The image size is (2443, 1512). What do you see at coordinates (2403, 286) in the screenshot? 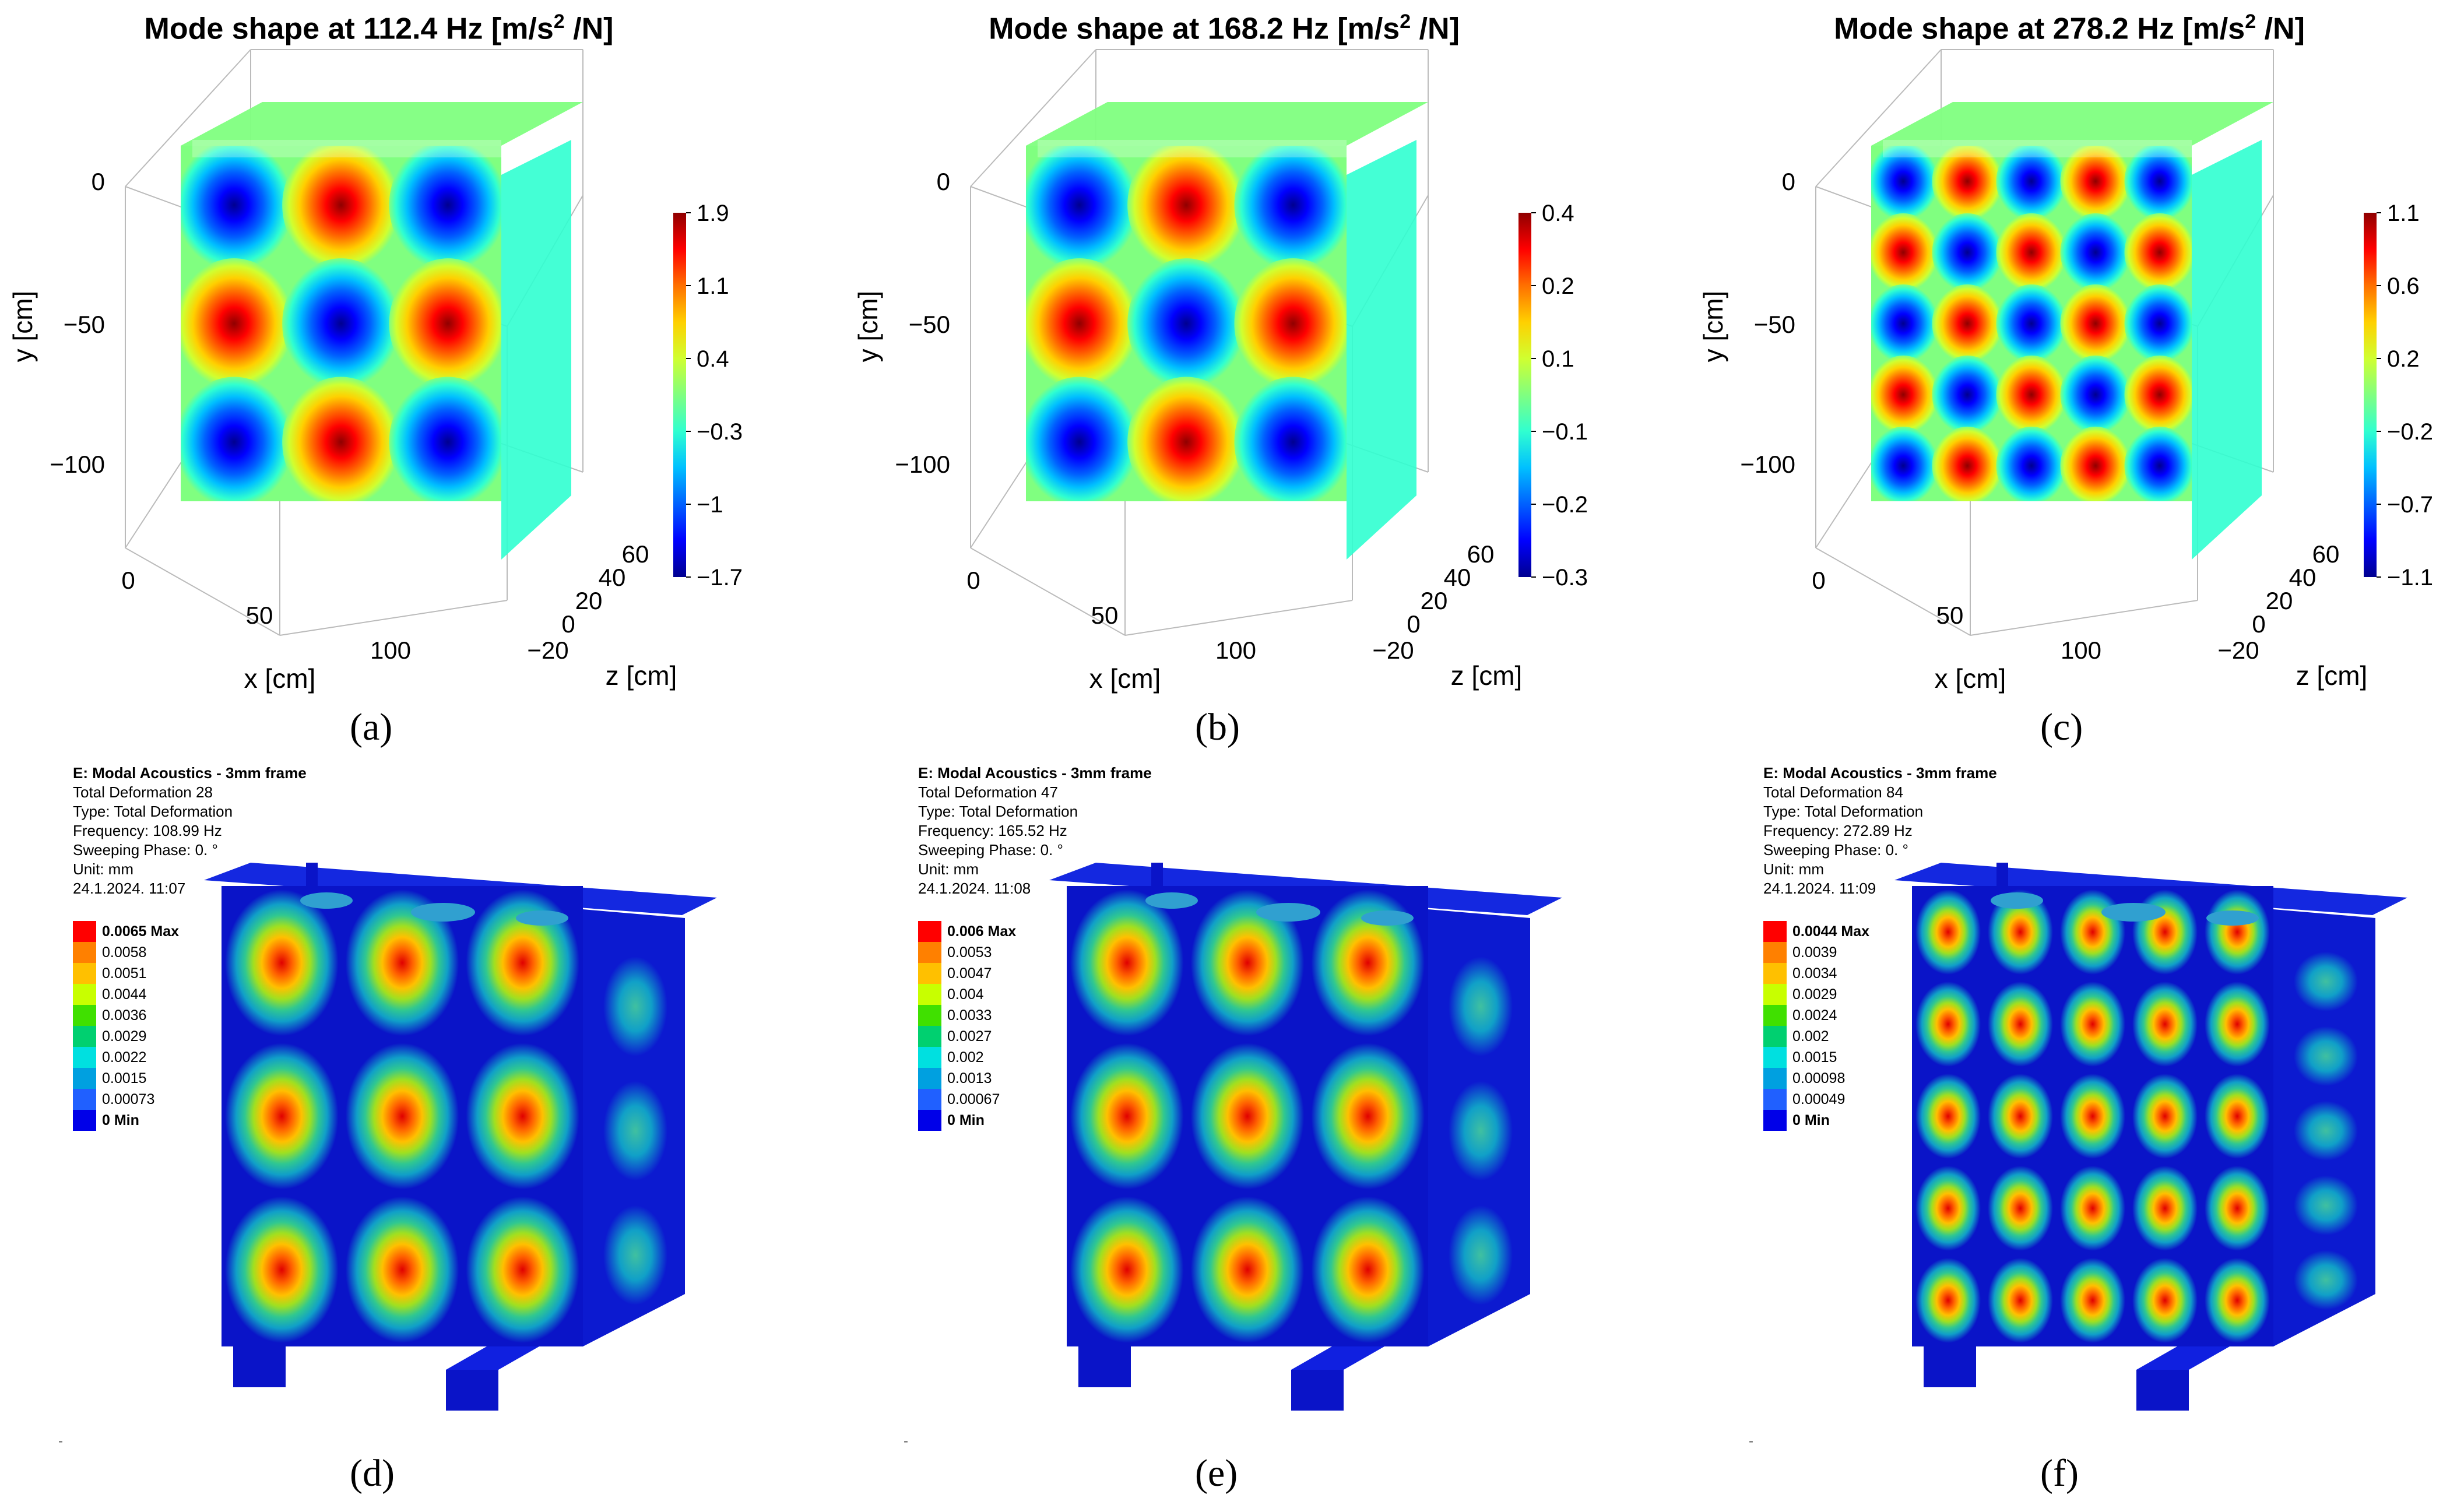
I see `colorbar-tick-label: 0.6` at bounding box center [2403, 286].